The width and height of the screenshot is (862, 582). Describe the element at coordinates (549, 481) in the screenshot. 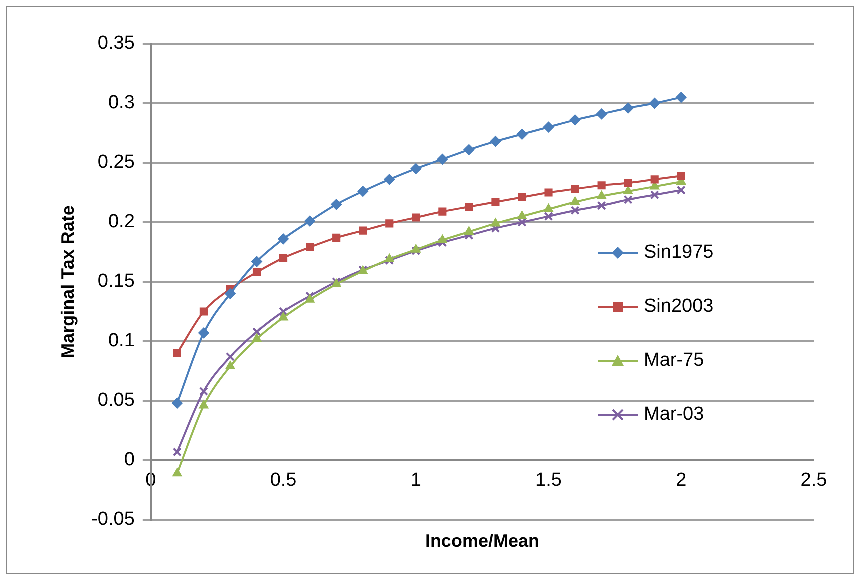

I see `x-tick-label: 1.5` at that location.